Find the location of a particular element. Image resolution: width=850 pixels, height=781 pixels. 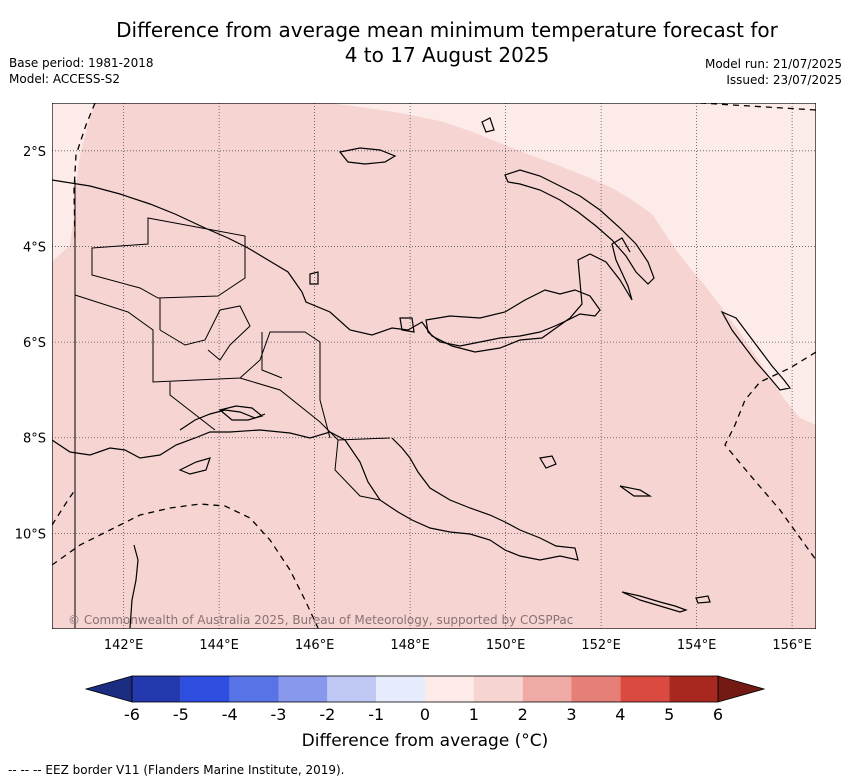

eez-south is located at coordinates (185, 566).